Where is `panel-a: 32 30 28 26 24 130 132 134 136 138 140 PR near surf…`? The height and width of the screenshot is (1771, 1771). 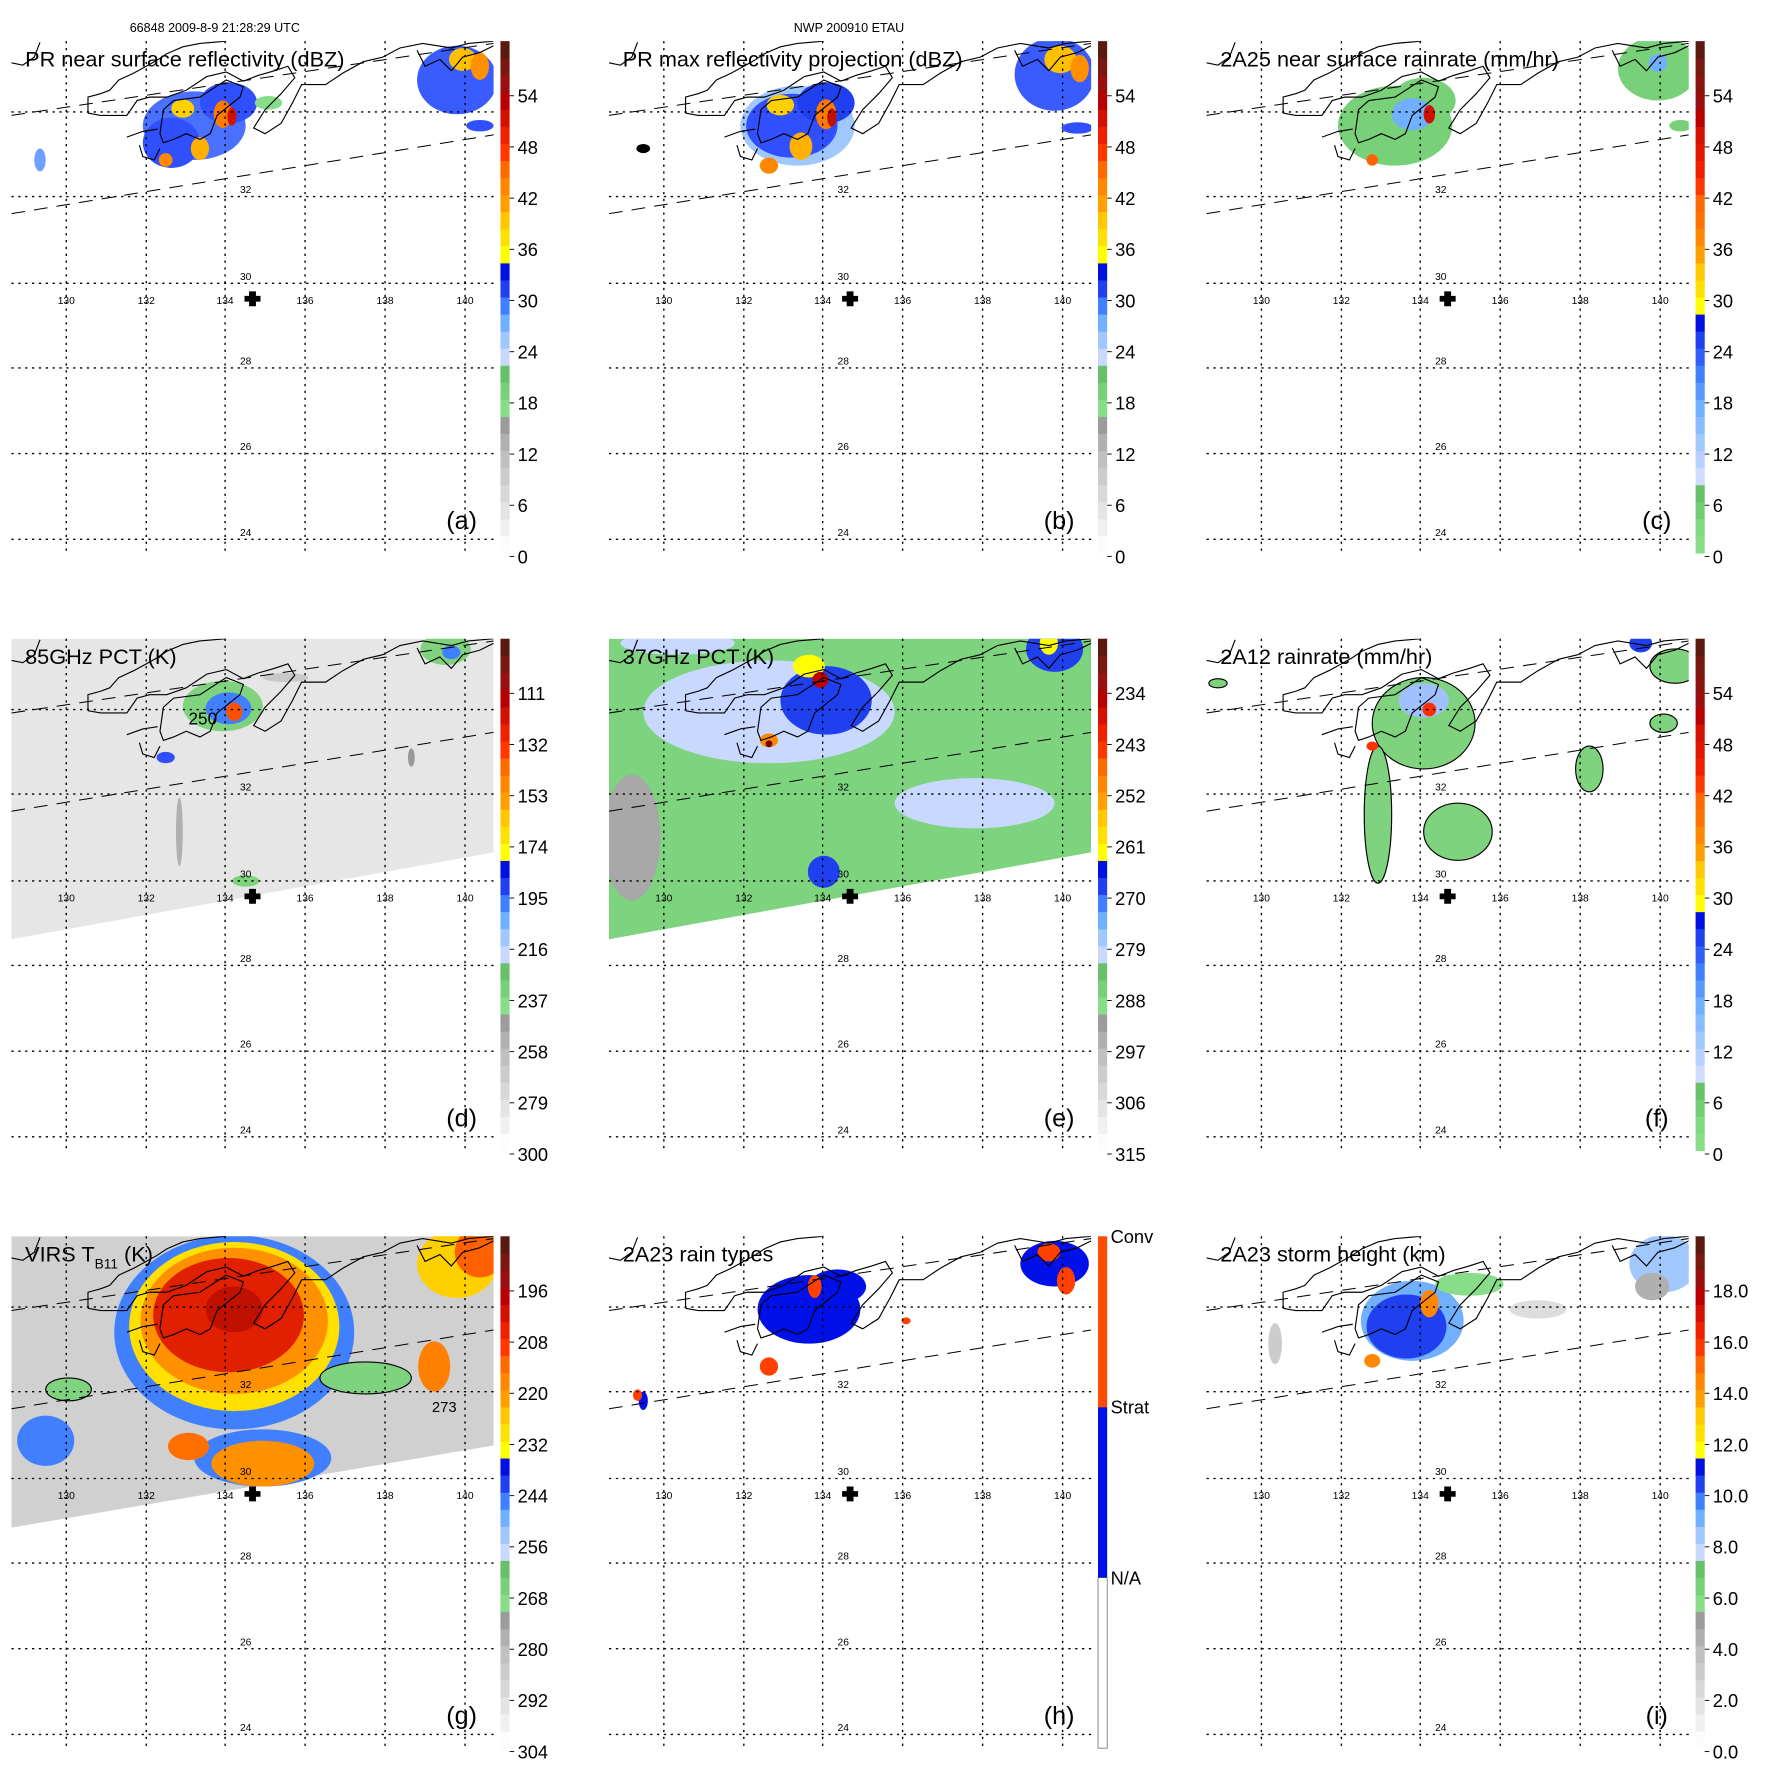 panel-a: 32 30 28 26 24 130 132 134 136 138 140 PR near surf… is located at coordinates (274, 304).